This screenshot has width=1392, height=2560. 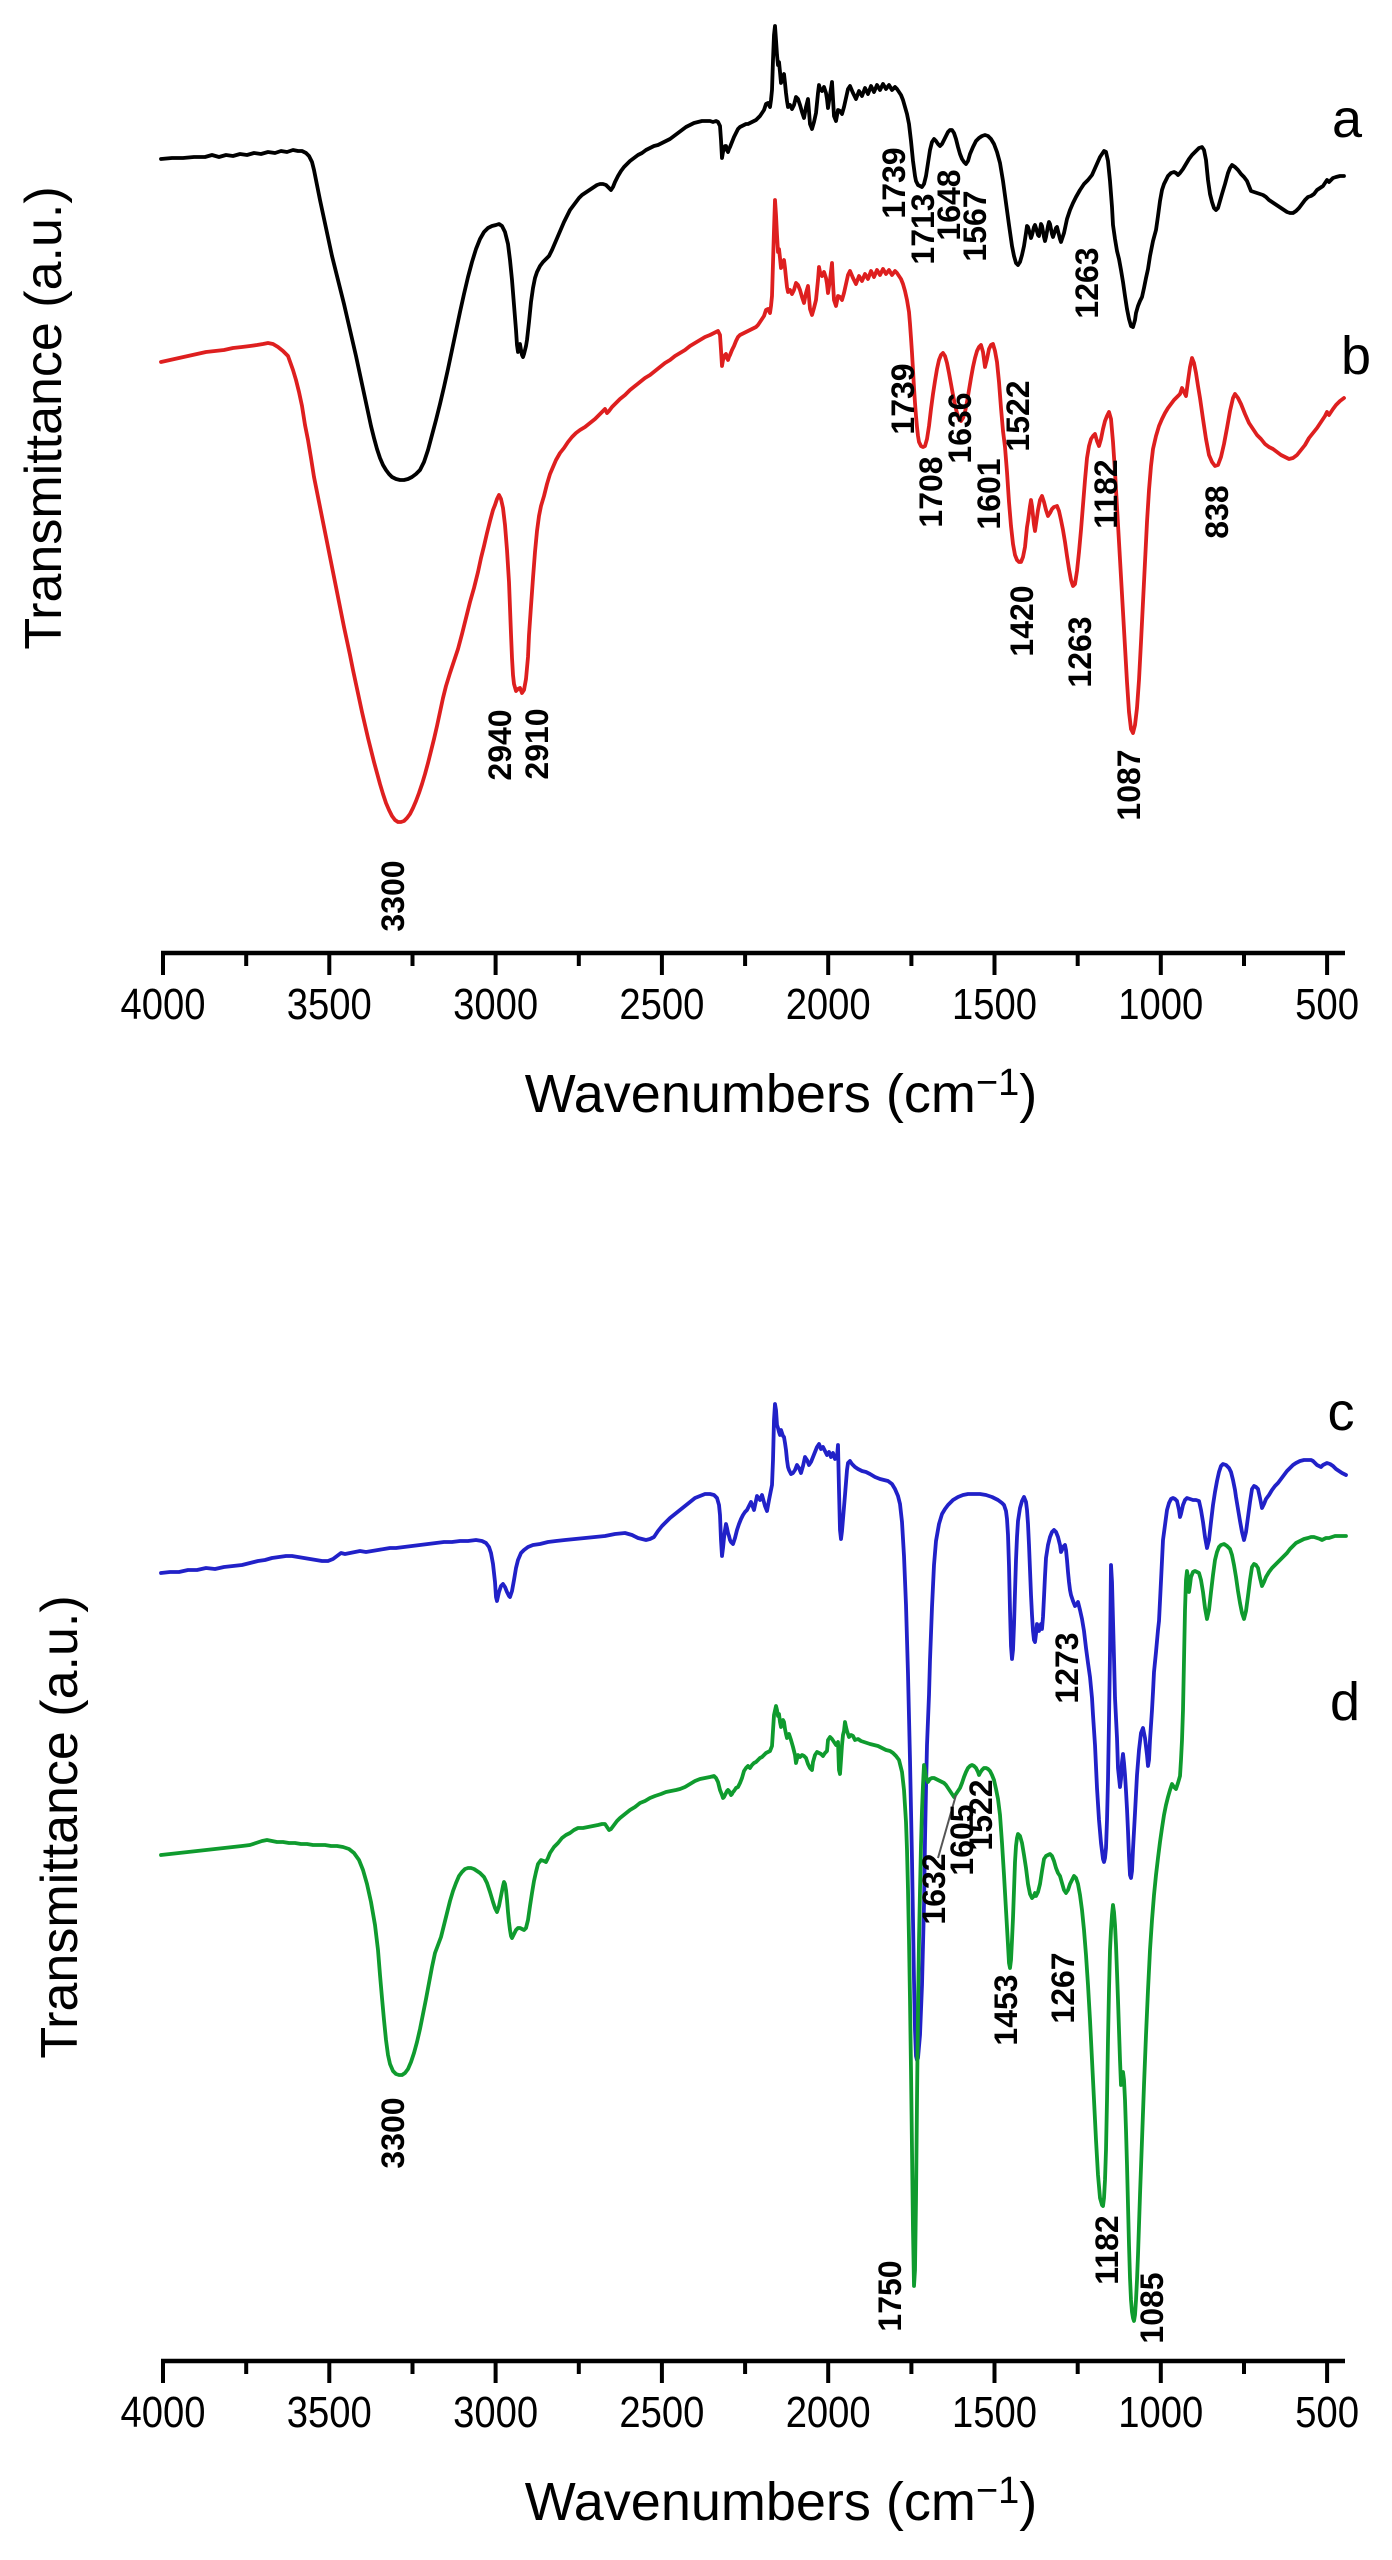 What do you see at coordinates (890, 2295) in the screenshot?
I see `svg-text: 1750` at bounding box center [890, 2295].